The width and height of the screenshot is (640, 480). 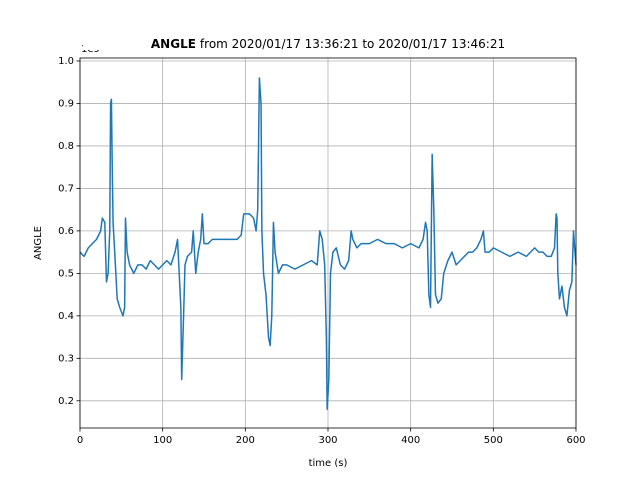 I want to click on y-tick-label: 0.5, so click(x=66, y=273).